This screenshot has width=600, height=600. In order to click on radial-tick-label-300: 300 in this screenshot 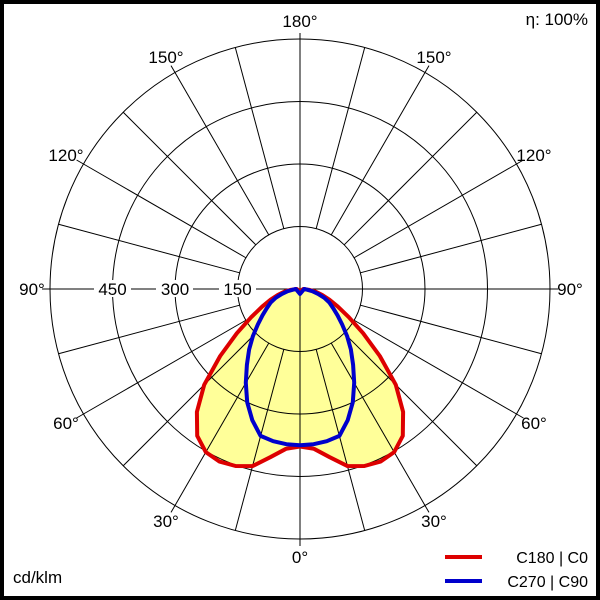, I will do `click(175, 289)`.